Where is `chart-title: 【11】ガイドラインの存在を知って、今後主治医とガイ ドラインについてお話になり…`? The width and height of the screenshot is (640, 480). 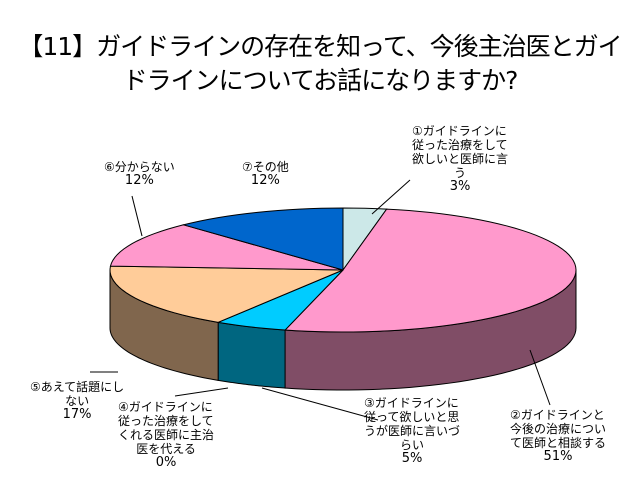 chart-title: 【11】ガイドラインの存在を知って、今後主治医とガイ ドラインについてお話になり… is located at coordinates (320, 64).